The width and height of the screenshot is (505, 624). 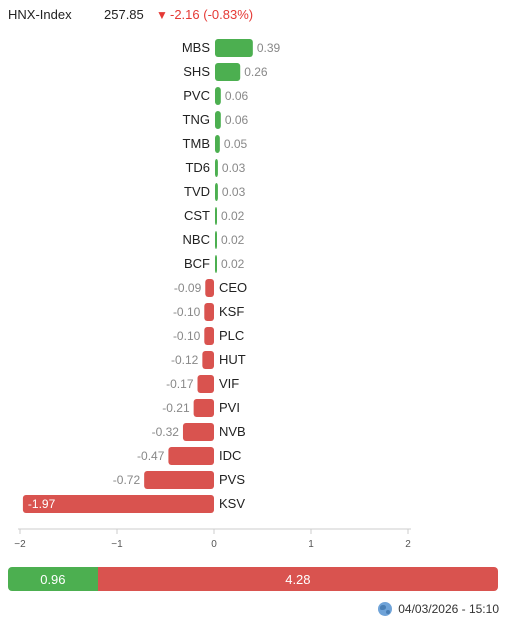 I want to click on advance-value: 0.96, so click(x=53, y=579).